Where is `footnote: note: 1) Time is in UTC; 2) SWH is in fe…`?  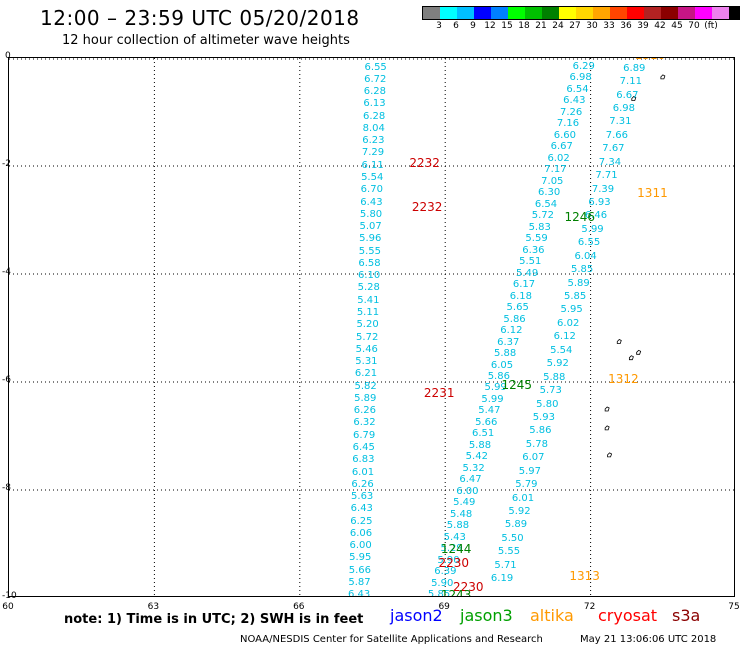
footnote: note: 1) Time is in UTC; 2) SWH is in fe… is located at coordinates (214, 619).